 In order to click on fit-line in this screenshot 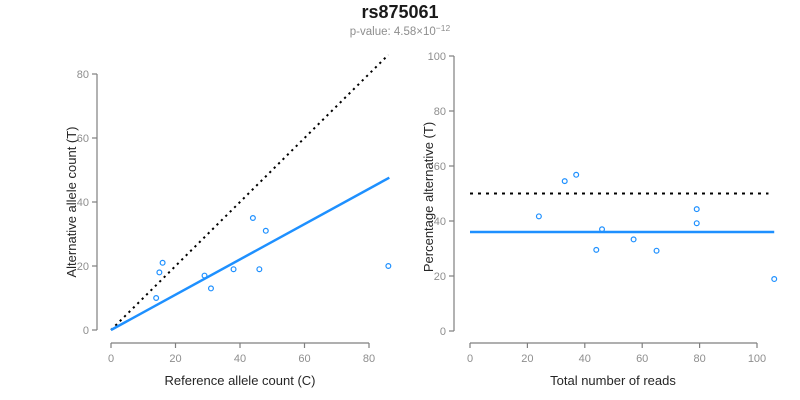, I will do `click(250, 254)`.